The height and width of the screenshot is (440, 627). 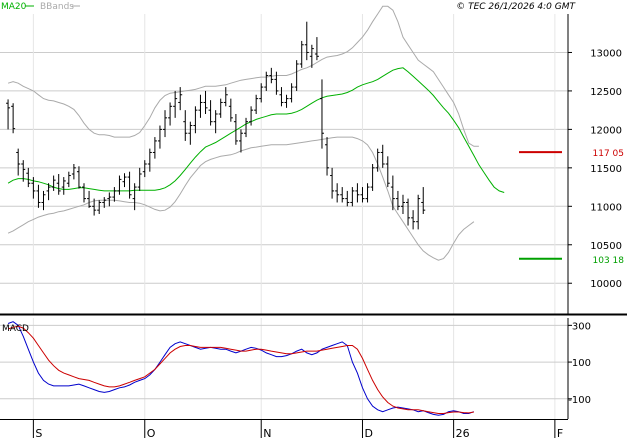 What do you see at coordinates (606, 284) in the screenshot?
I see `price-y-tick-label: 10000` at bounding box center [606, 284].